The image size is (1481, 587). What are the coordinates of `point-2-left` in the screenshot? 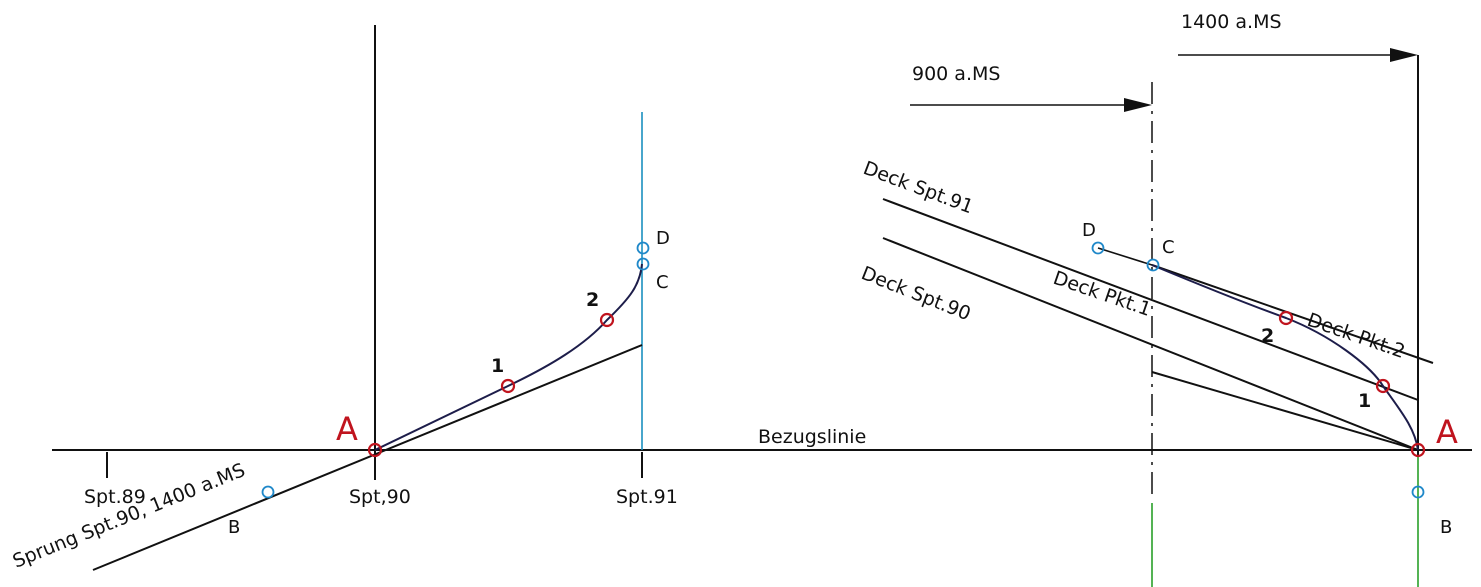 It's located at (607, 320).